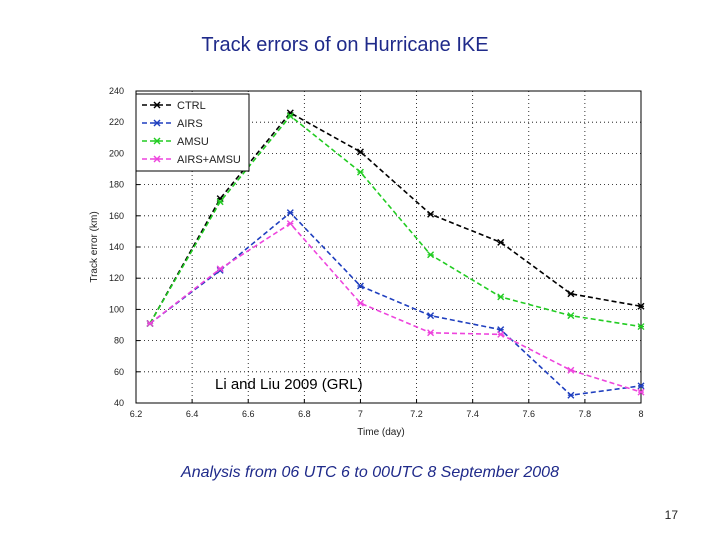 The image size is (720, 540). I want to click on x-tick-label: 7.2, so click(416, 414).